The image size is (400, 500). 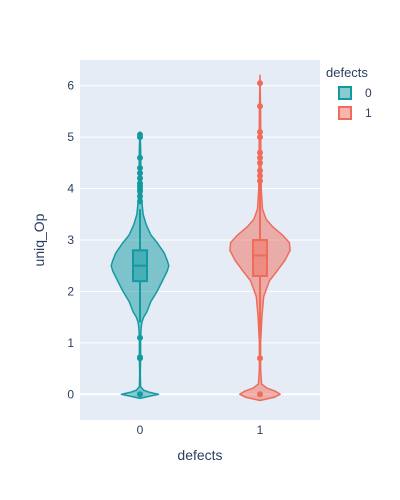 What do you see at coordinates (70, 86) in the screenshot?
I see `y-tick-label: 6` at bounding box center [70, 86].